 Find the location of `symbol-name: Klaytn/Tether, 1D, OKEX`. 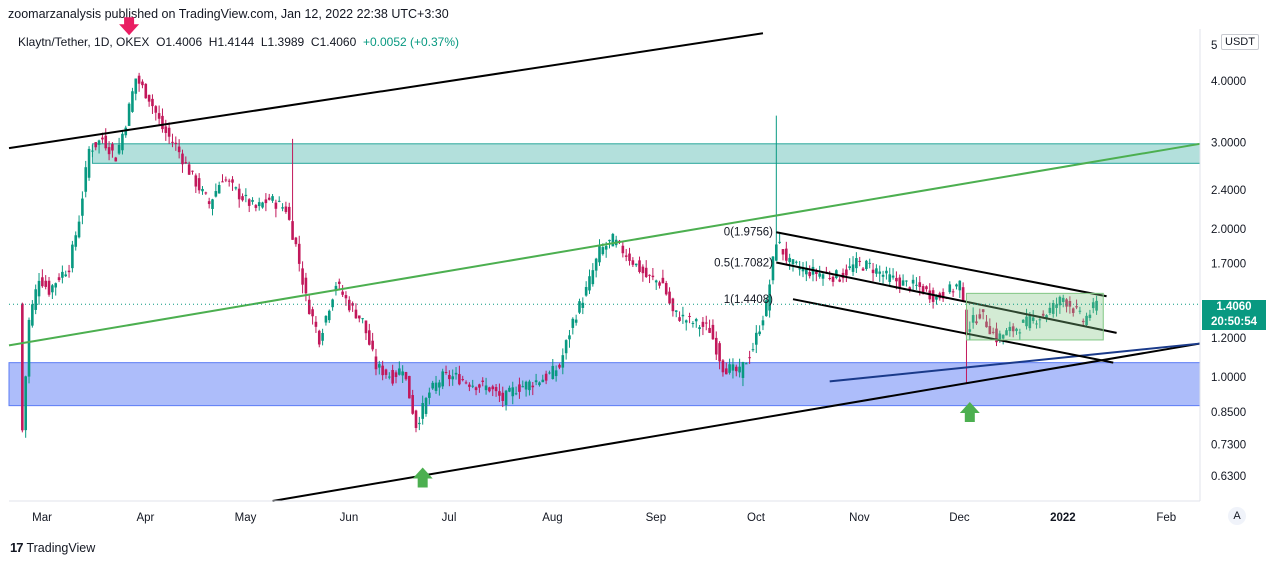

symbol-name: Klaytn/Tether, 1D, OKEX is located at coordinates (84, 42).